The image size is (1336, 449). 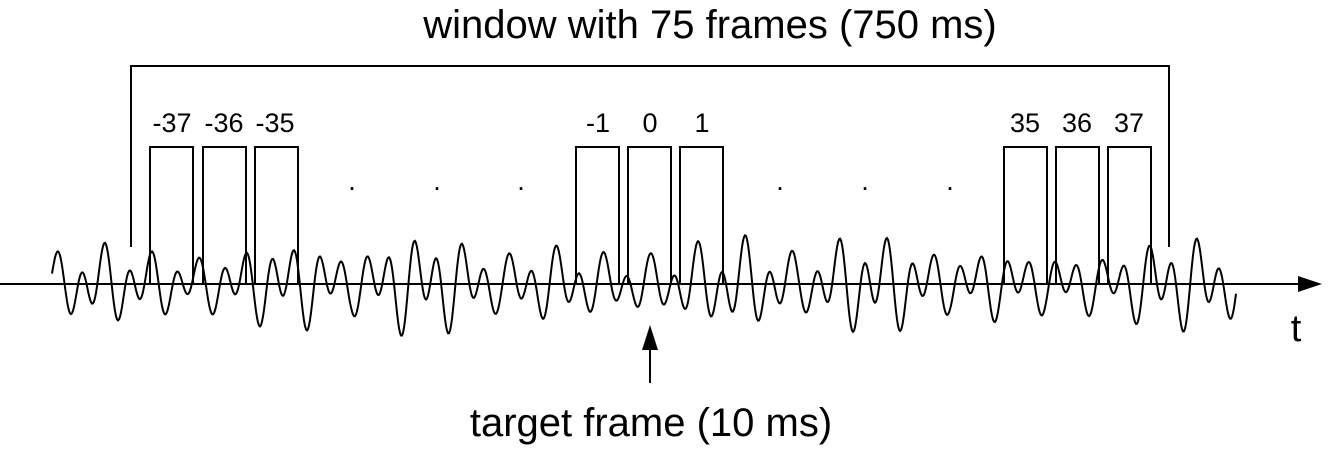 What do you see at coordinates (650, 337) in the screenshot?
I see `target-arrow-head` at bounding box center [650, 337].